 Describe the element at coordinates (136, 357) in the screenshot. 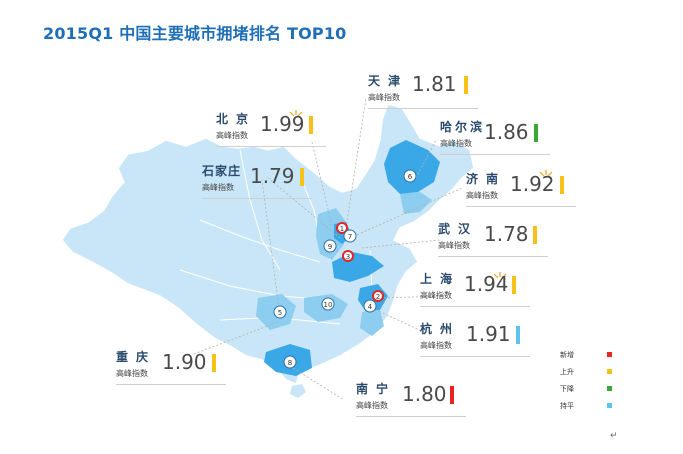

I see `city-name: 重庆` at that location.